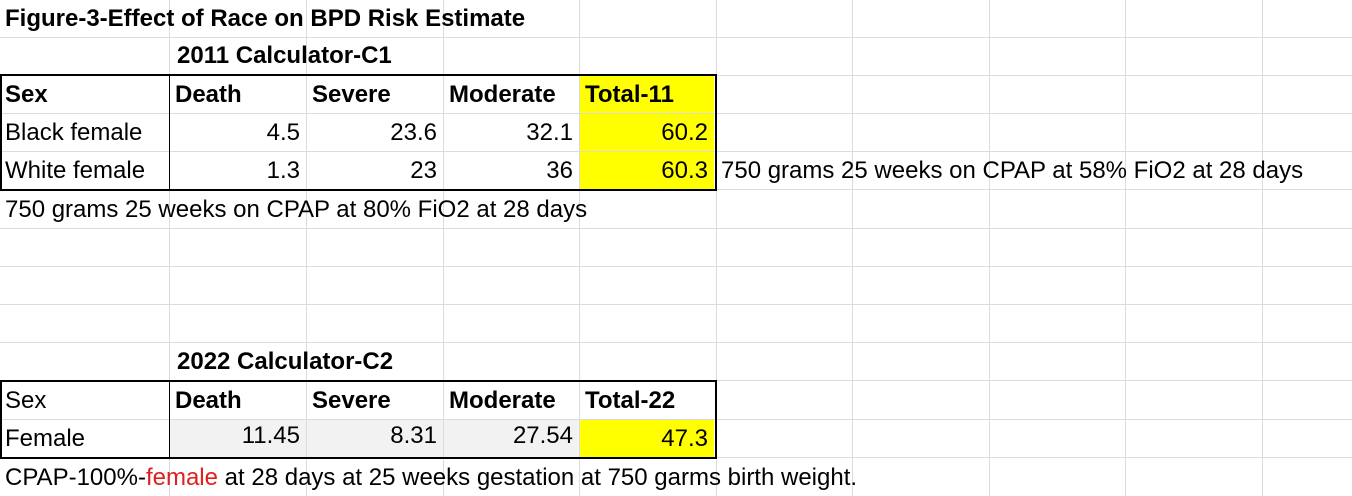 This screenshot has width=1352, height=496. What do you see at coordinates (502, 94) in the screenshot?
I see `table1-header-moderate: Moderate` at bounding box center [502, 94].